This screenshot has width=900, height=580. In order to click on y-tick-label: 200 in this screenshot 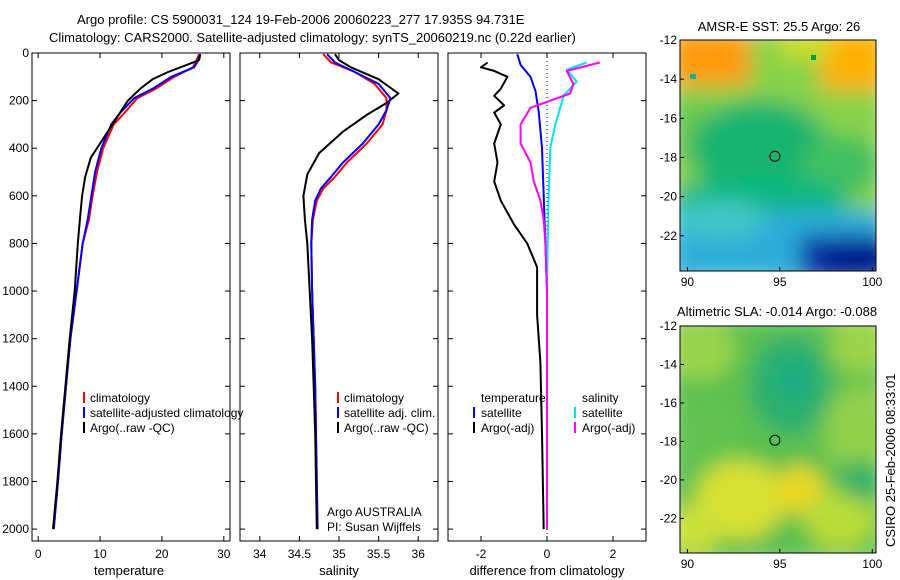, I will do `click(19, 101)`.